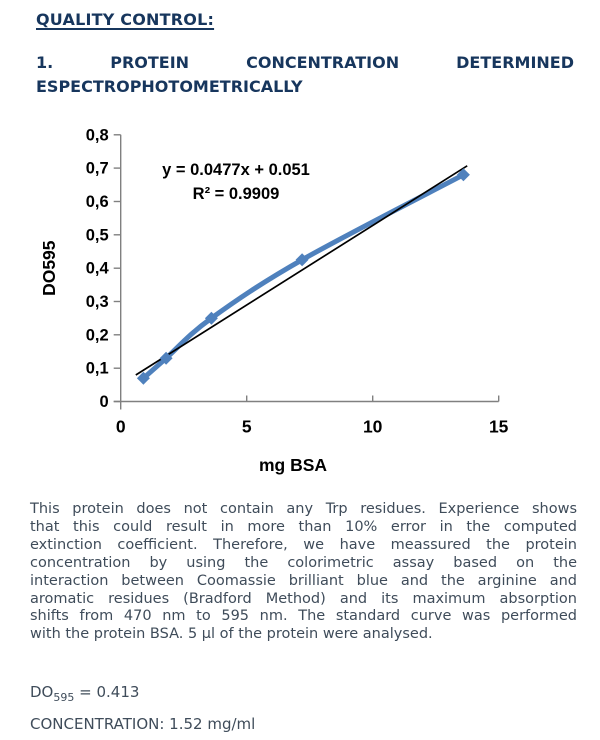 Image resolution: width=600 pixels, height=740 pixels. Describe the element at coordinates (125, 19) in the screenshot. I see `page-title: QUALITY CONTROL:` at that location.